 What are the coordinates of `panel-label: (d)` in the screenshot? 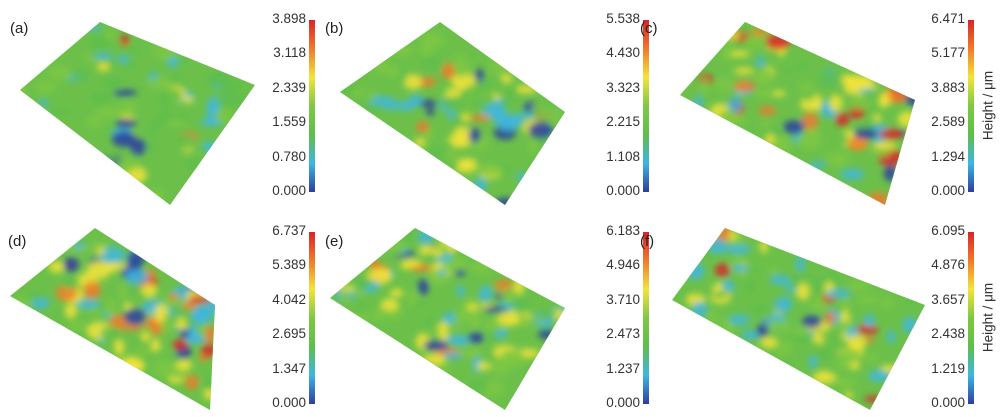 It's located at (17, 241).